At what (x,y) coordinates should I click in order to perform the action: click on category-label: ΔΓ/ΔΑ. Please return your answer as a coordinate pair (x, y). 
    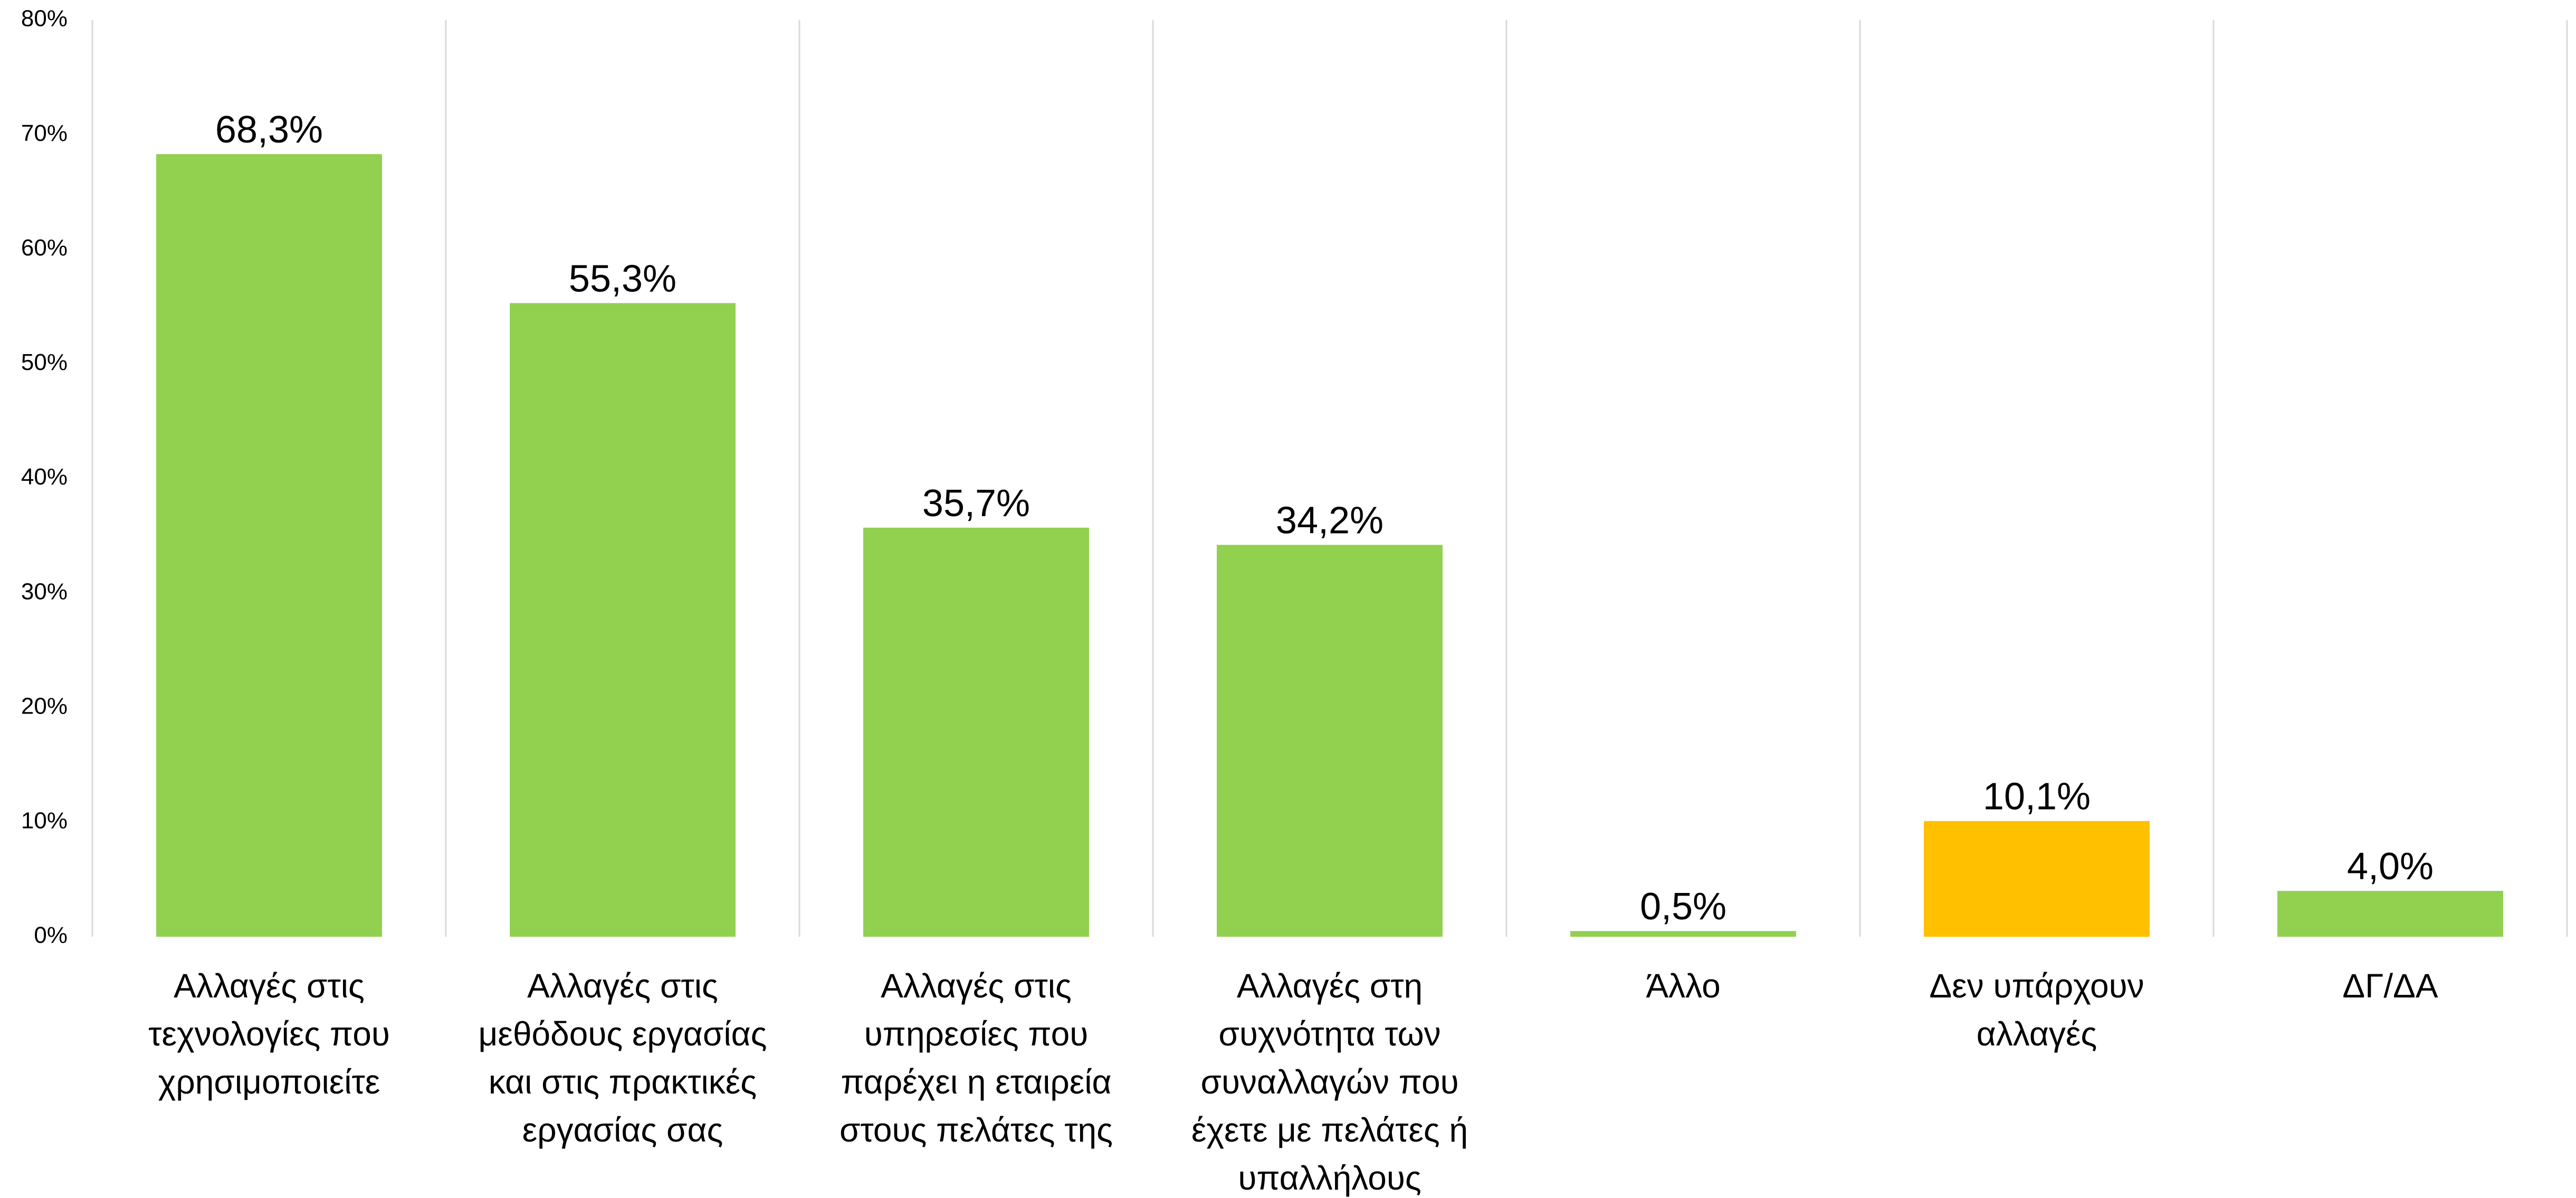
    Looking at the image, I should click on (2390, 986).